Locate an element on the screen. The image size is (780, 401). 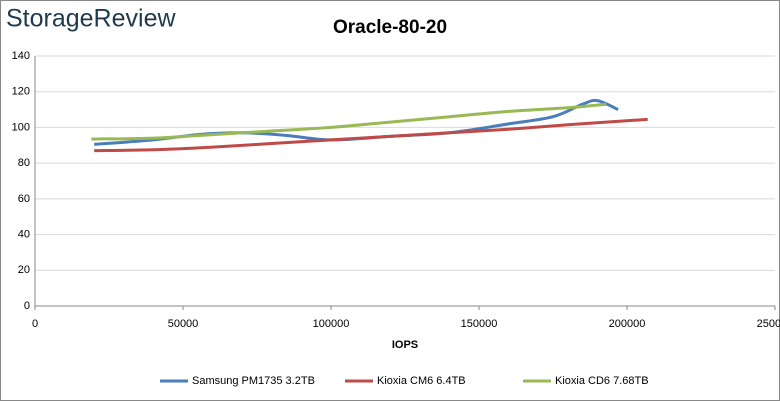
chart-title: Oracle-80-20 is located at coordinates (390, 27).